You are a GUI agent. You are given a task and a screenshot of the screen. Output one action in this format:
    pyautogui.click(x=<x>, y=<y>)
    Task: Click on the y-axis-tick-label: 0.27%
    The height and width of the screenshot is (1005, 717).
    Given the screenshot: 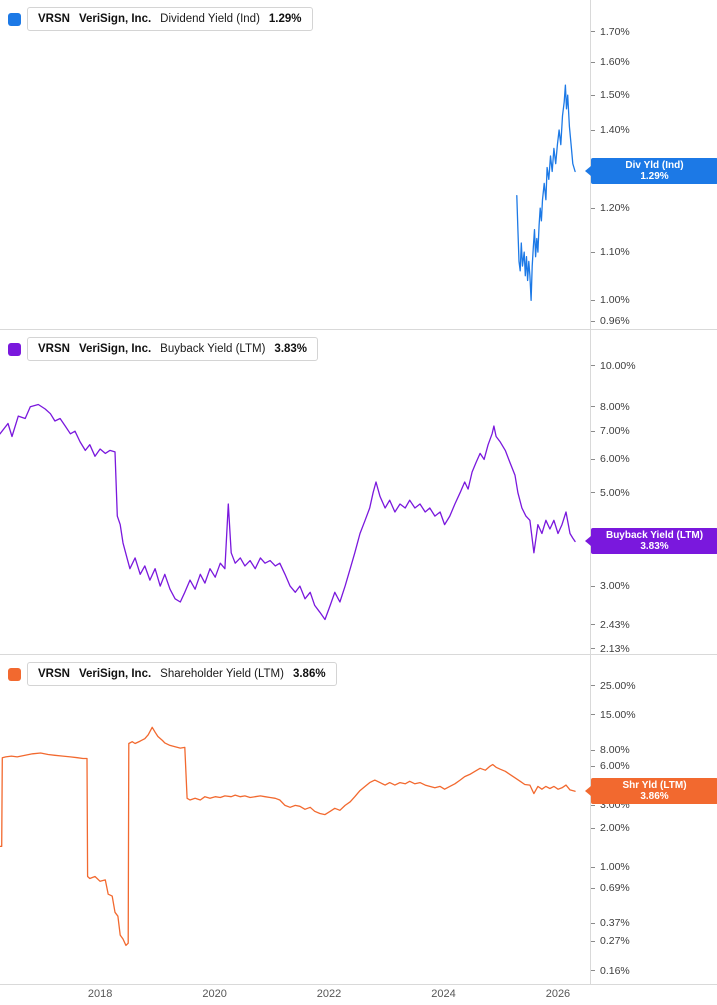 What is the action you would take?
    pyautogui.click(x=615, y=941)
    